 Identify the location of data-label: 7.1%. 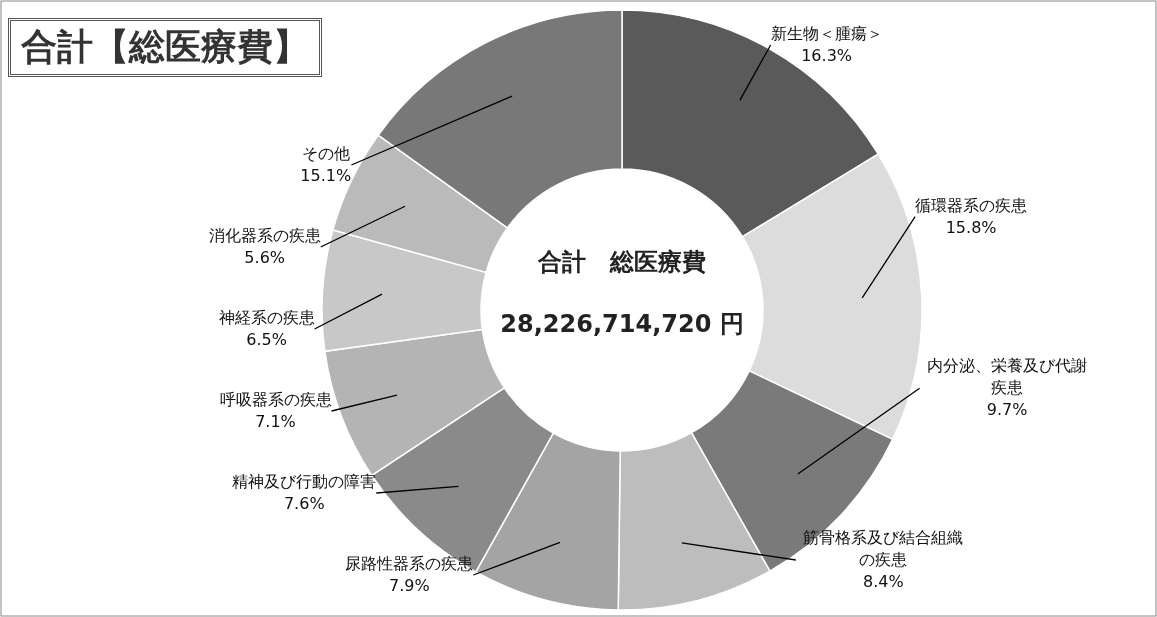
(275, 422).